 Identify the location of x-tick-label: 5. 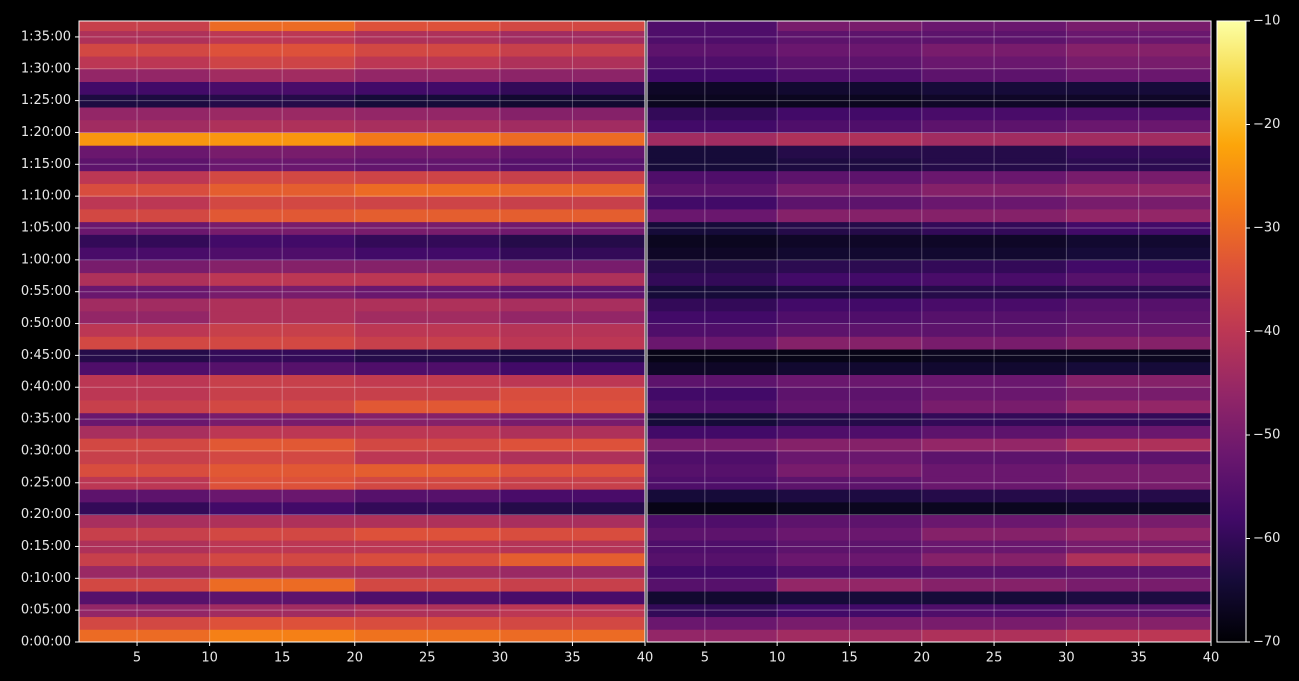
(705, 658).